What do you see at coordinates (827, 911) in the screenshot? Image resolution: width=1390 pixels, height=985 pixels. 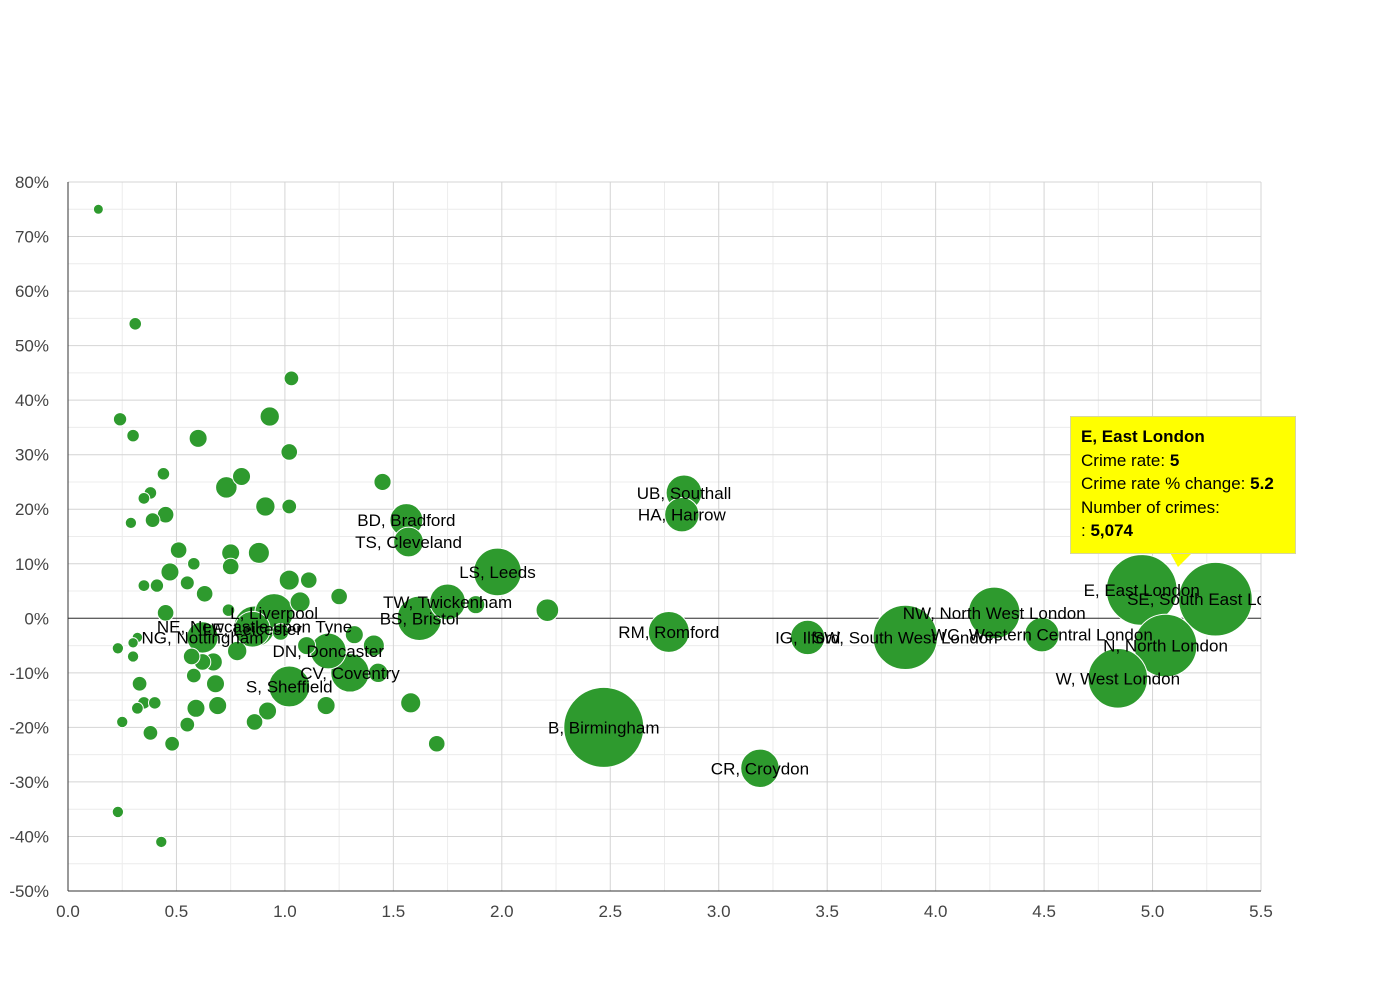 I see `x-tick-label: 3.5` at bounding box center [827, 911].